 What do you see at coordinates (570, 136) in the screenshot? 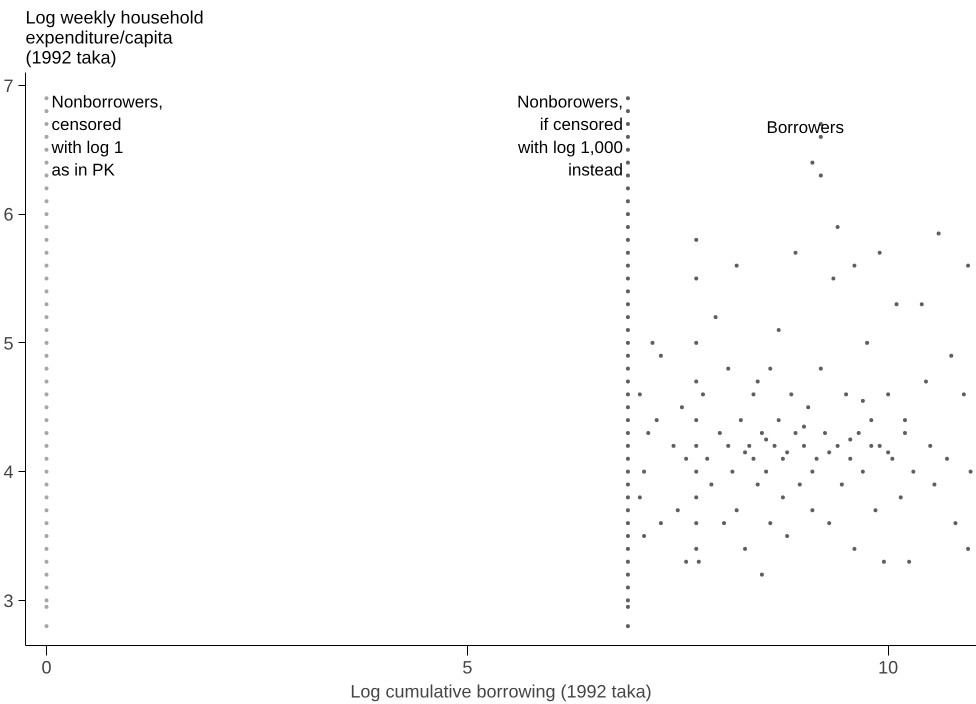
I see `annotation: Nonborowers, if censored with log 1,000 instead` at bounding box center [570, 136].